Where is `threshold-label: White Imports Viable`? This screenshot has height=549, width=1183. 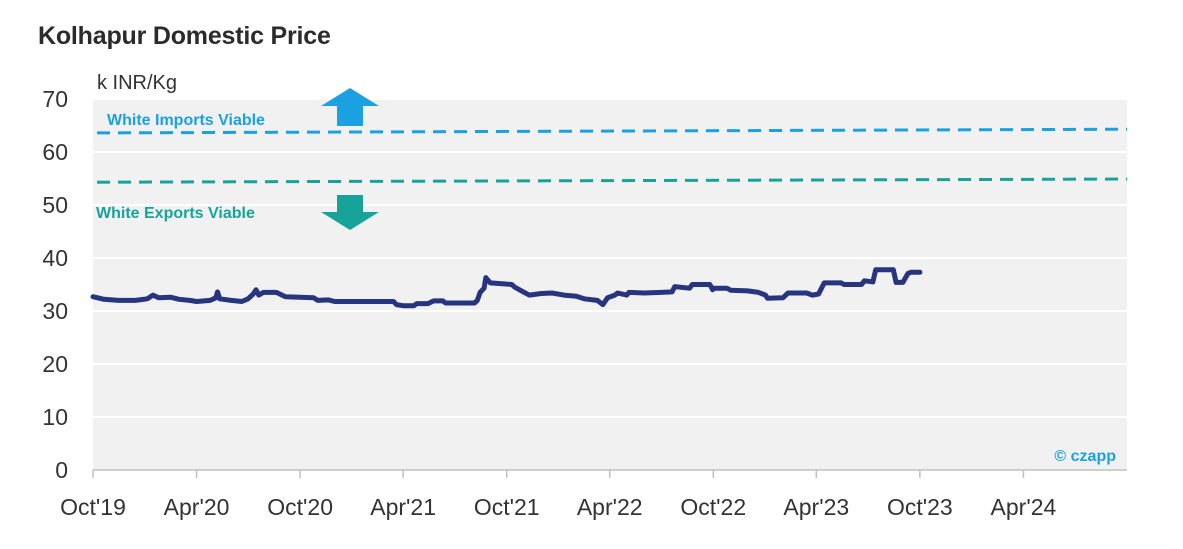 threshold-label: White Imports Viable is located at coordinates (186, 120).